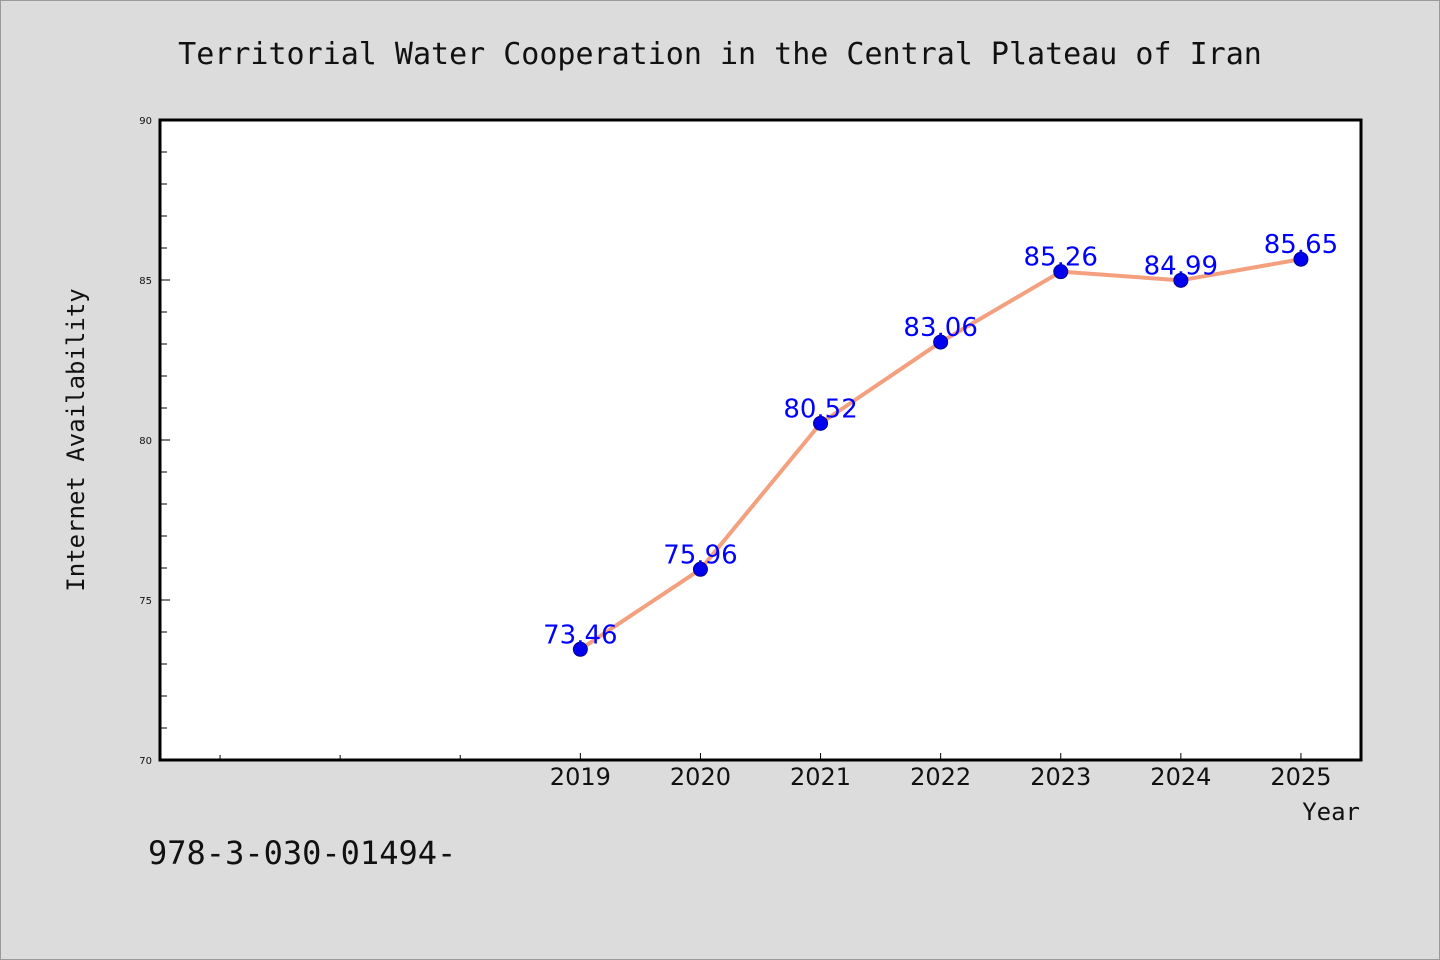  Describe the element at coordinates (940, 777) in the screenshot. I see `x-tick-label: 2022` at that location.